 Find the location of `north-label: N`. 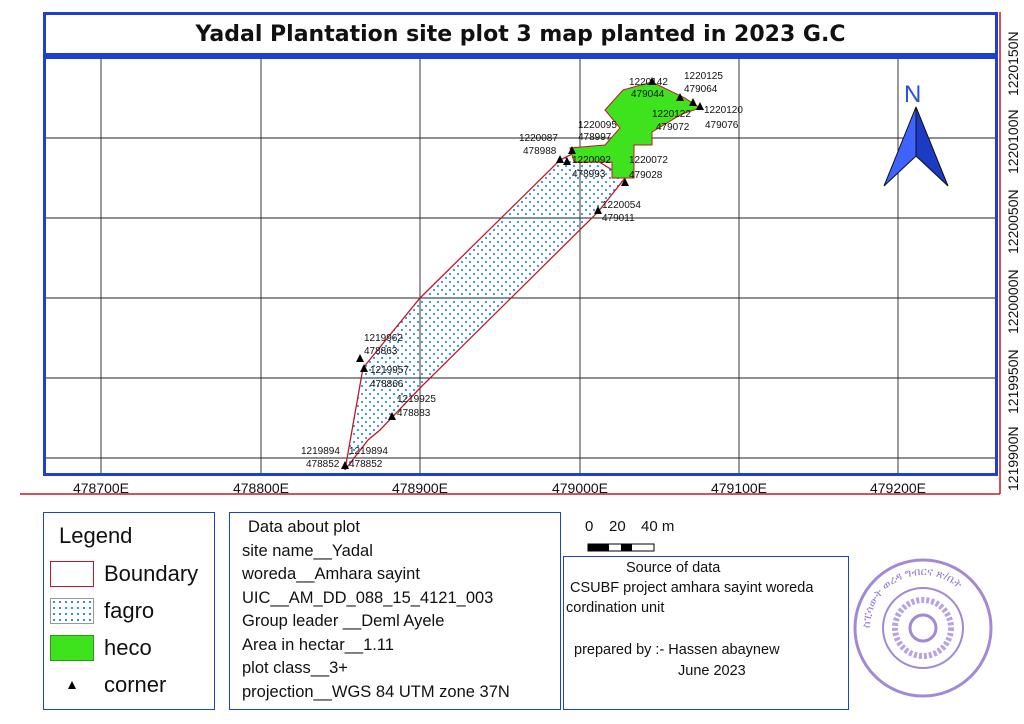

north-label: N is located at coordinates (912, 94).